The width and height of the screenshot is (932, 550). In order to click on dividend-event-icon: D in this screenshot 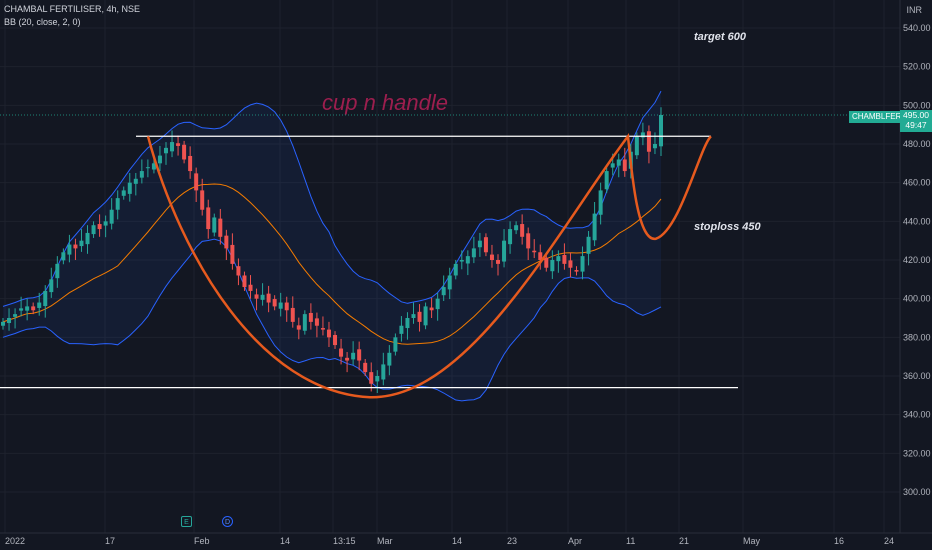, I will do `click(227, 521)`.